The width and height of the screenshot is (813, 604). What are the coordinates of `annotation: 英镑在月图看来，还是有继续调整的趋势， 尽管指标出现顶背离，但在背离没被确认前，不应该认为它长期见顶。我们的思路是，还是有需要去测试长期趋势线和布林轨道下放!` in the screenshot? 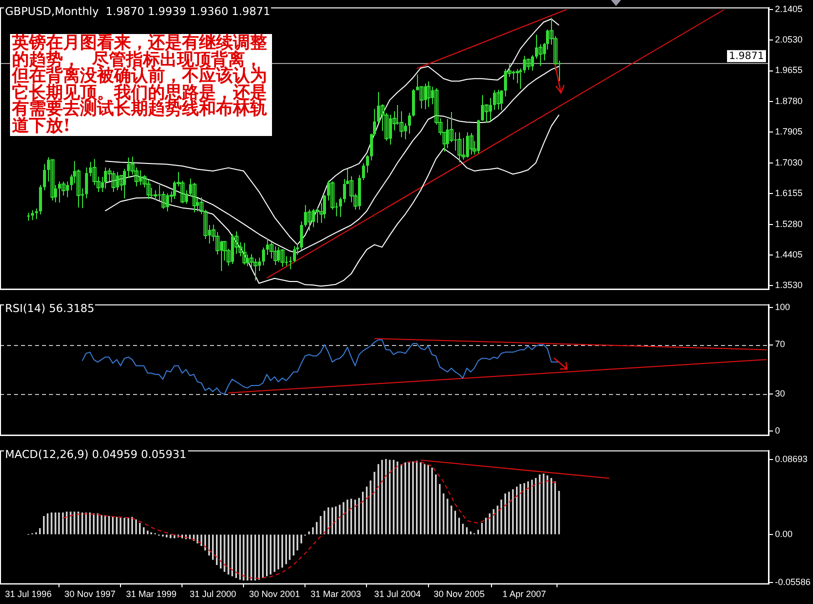 It's located at (141, 84).